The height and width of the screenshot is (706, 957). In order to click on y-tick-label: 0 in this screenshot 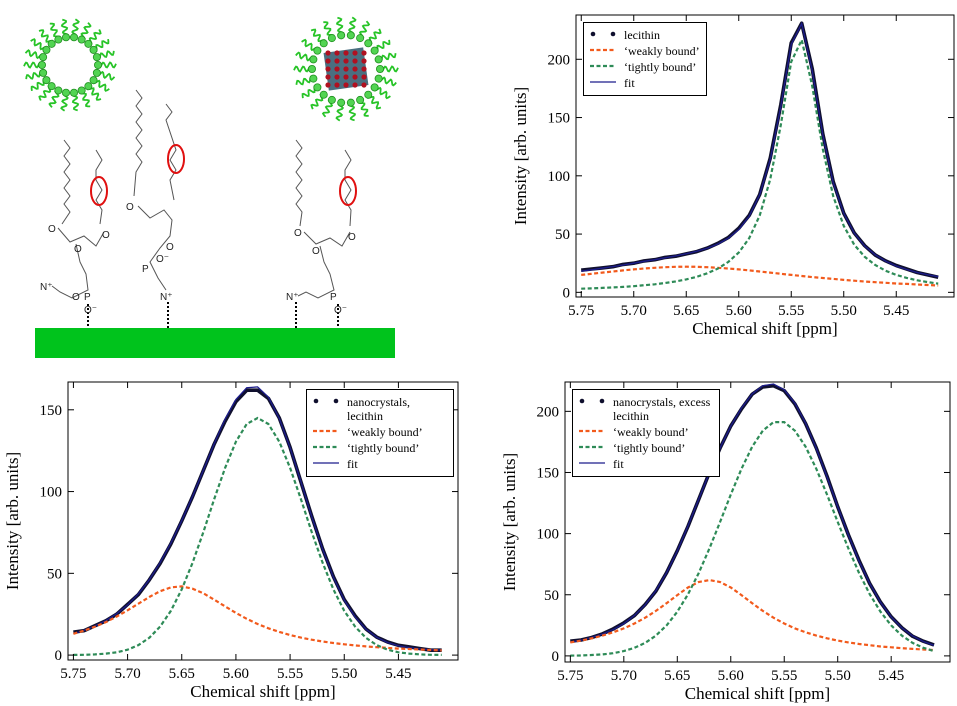, I will do `click(59, 656)`.